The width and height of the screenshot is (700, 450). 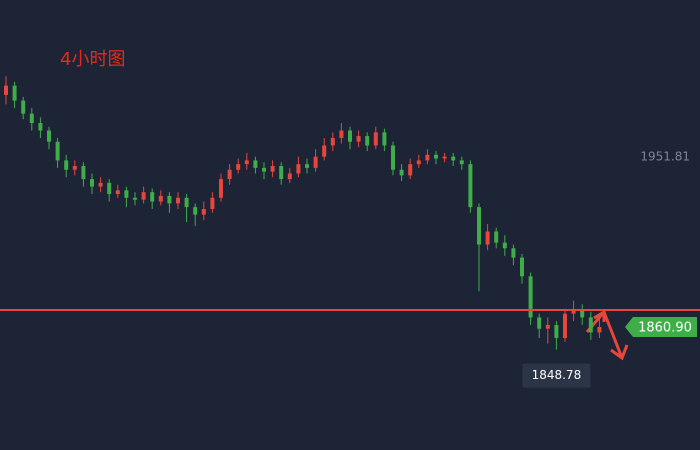 I want to click on low-marker-label: 1848.78, so click(x=557, y=375).